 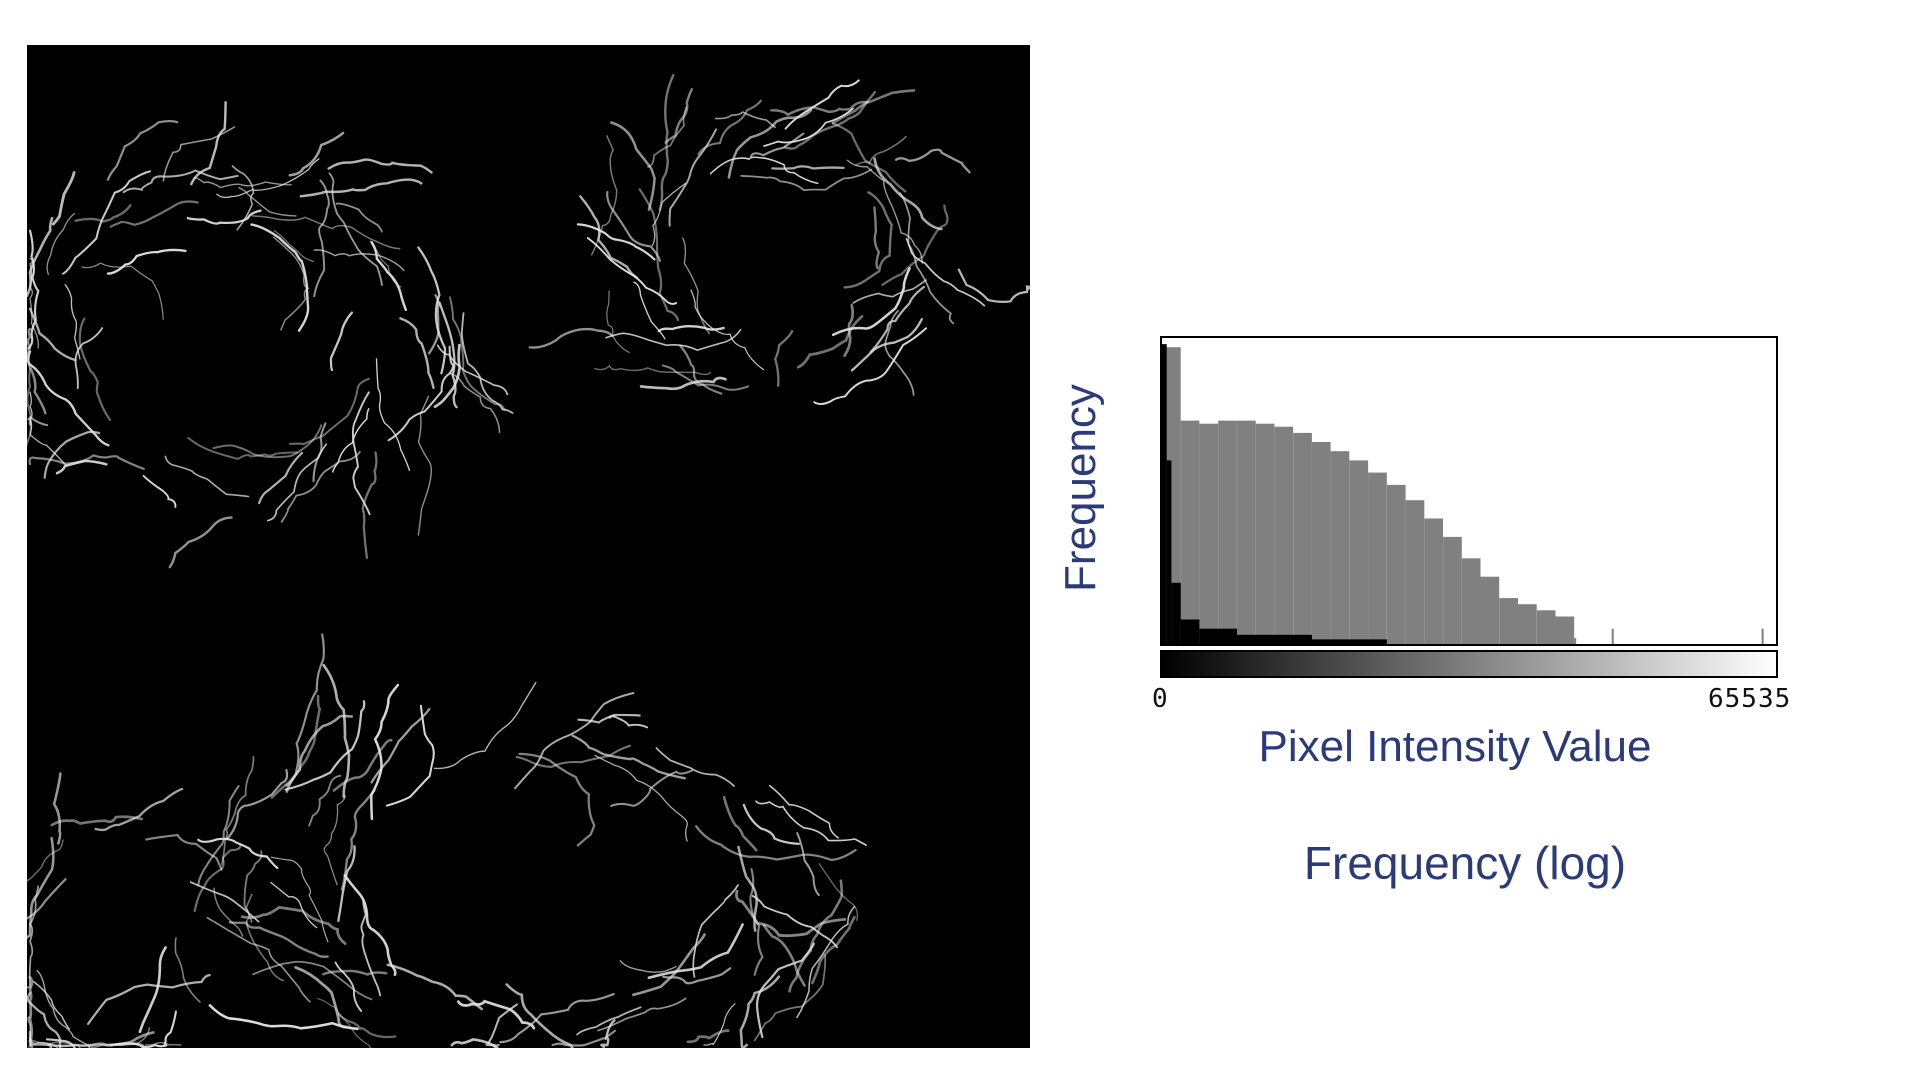 I want to click on histogram-canvas, so click(x=1463, y=494).